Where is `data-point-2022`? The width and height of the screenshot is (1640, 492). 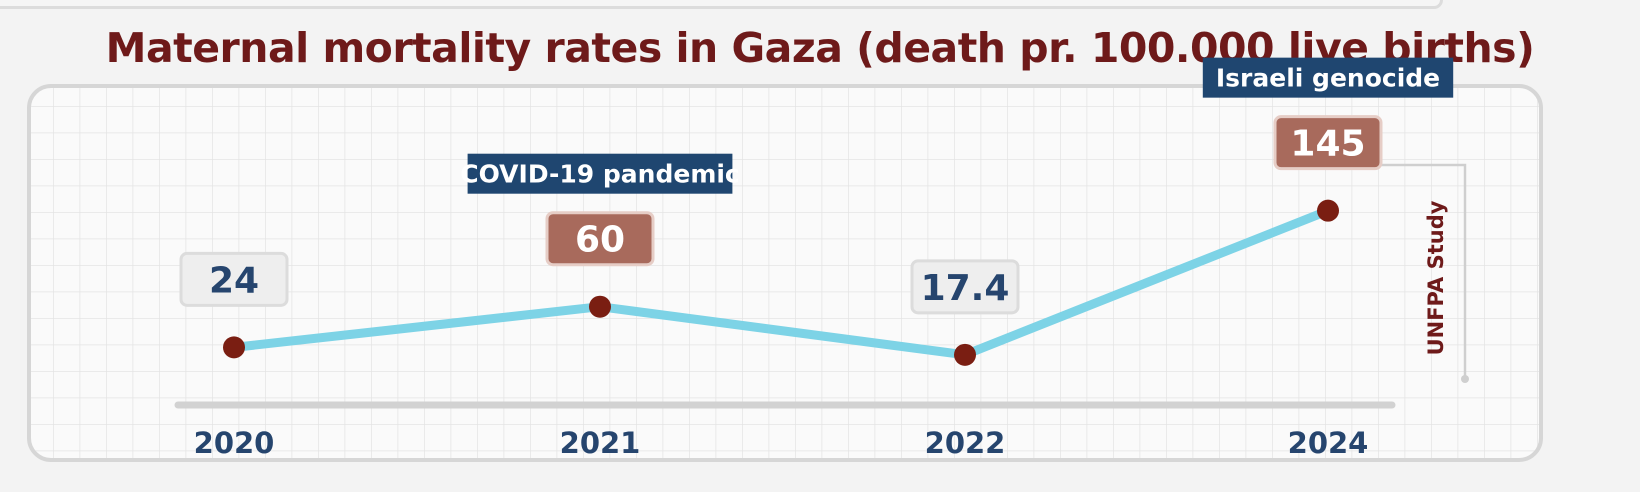
data-point-2022 is located at coordinates (965, 354).